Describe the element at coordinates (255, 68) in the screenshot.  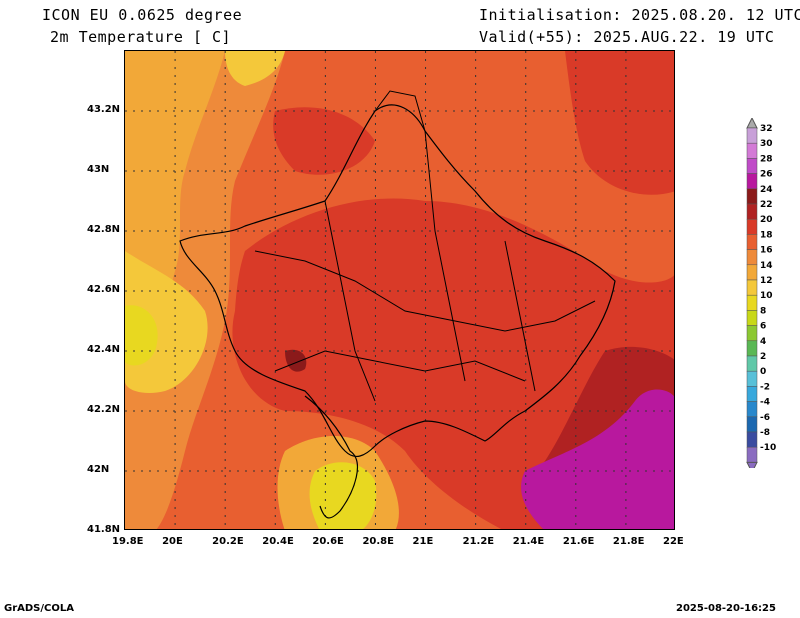
I see `field-12-north` at that location.